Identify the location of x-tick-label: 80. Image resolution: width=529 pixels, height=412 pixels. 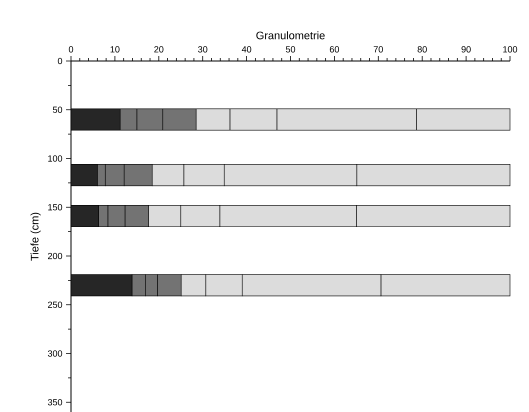
(422, 49).